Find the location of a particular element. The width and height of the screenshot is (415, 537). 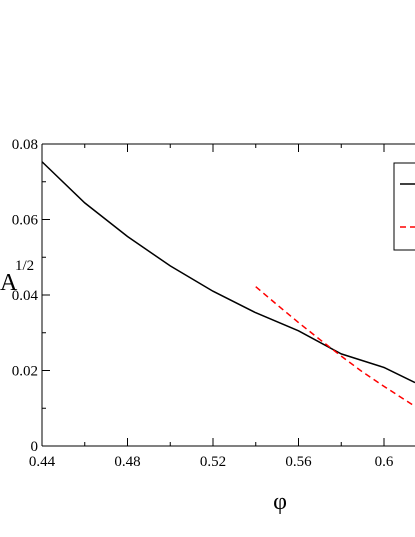

legend is located at coordinates (404, 206).